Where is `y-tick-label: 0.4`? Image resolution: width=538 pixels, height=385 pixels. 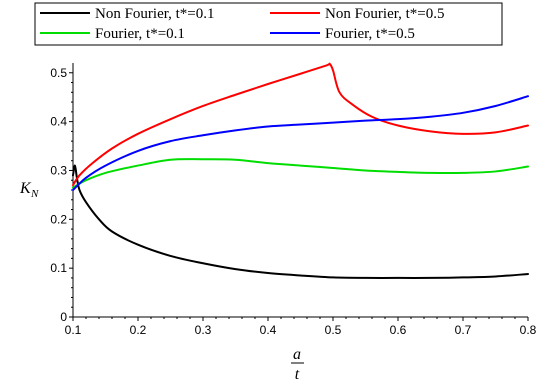
y-tick-label: 0.4 is located at coordinates (58, 122).